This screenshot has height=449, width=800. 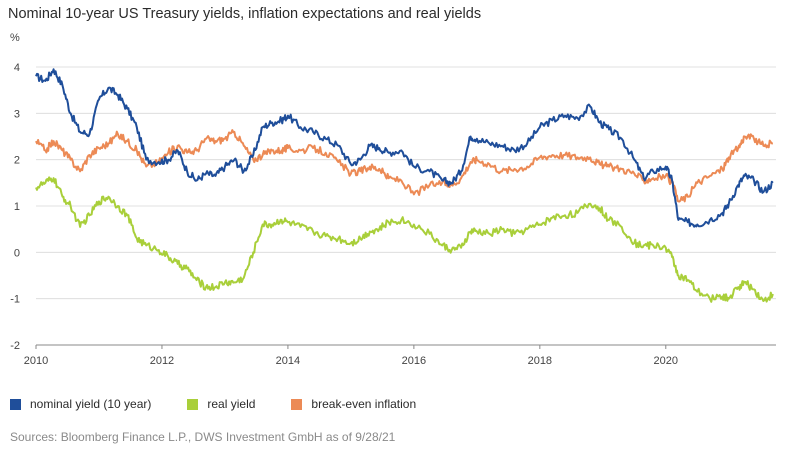 I want to click on y-tick-label: 4, so click(x=17, y=68).